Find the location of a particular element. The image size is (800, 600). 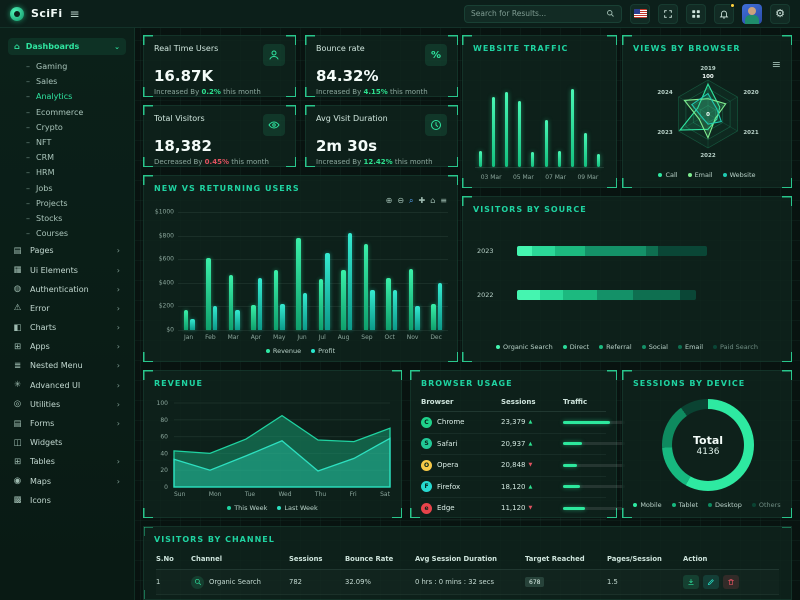

sidebar-item-dashboards: ⌂ Dashboards ⌄ is located at coordinates (67, 46).